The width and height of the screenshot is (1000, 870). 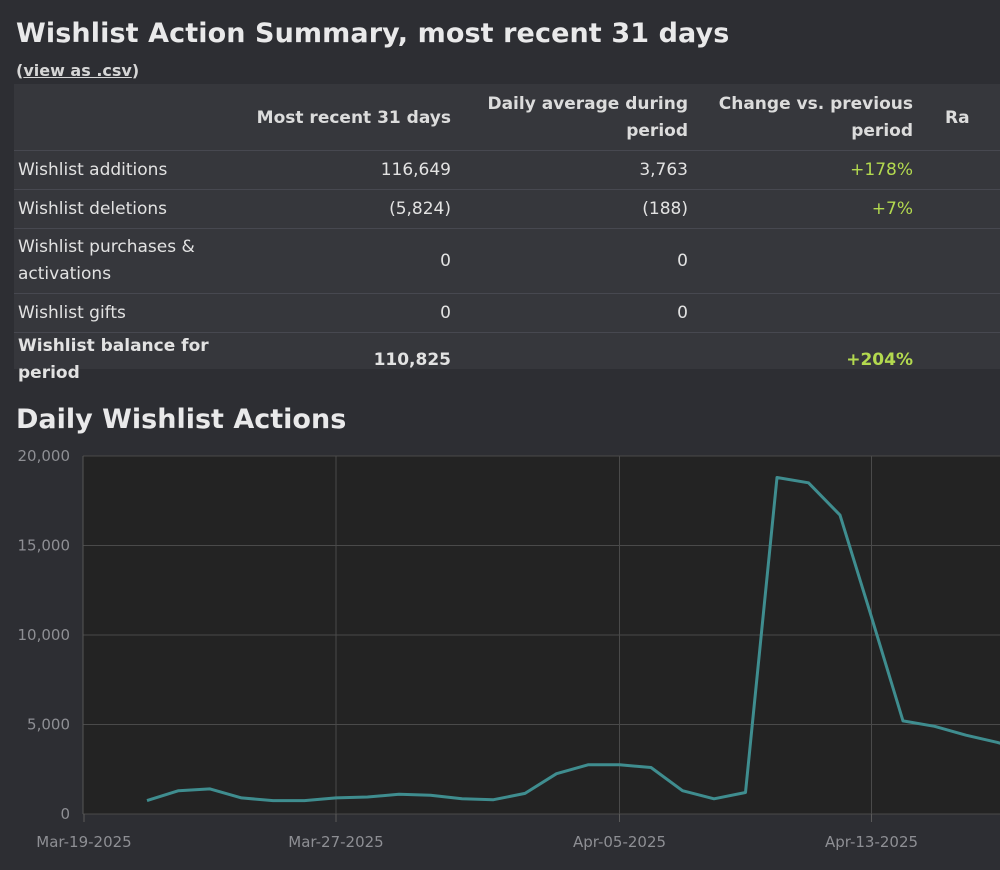 I want to click on row-change: +7%, so click(x=804, y=209).